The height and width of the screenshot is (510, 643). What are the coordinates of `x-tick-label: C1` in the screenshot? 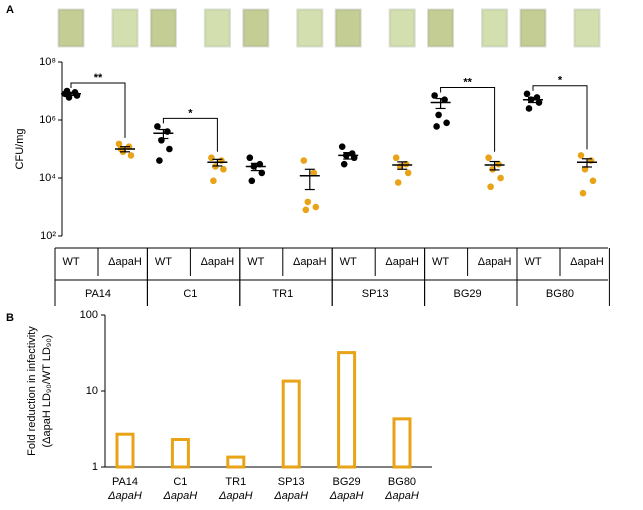 It's located at (180, 482).